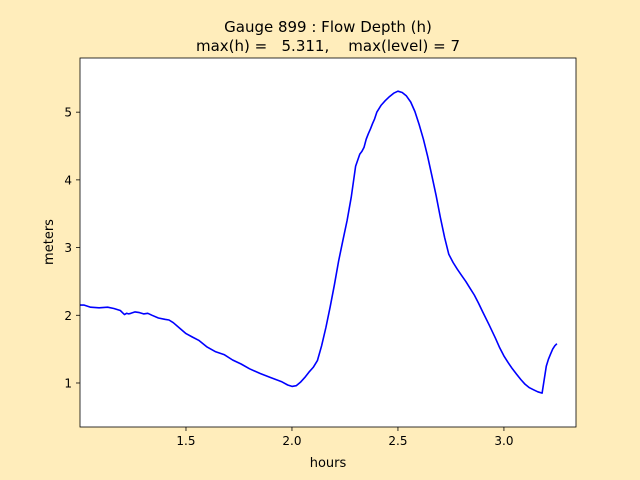 The image size is (640, 480). What do you see at coordinates (68, 248) in the screenshot?
I see `y-tick-label: 3` at bounding box center [68, 248].